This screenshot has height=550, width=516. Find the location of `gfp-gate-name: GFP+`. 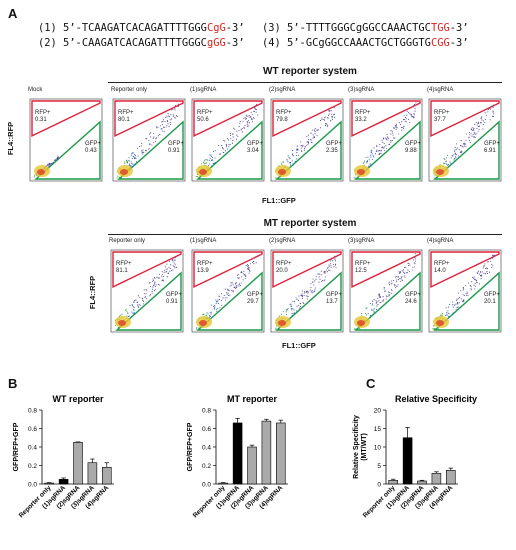

gfp-gate-name: GFP+ is located at coordinates (334, 295).